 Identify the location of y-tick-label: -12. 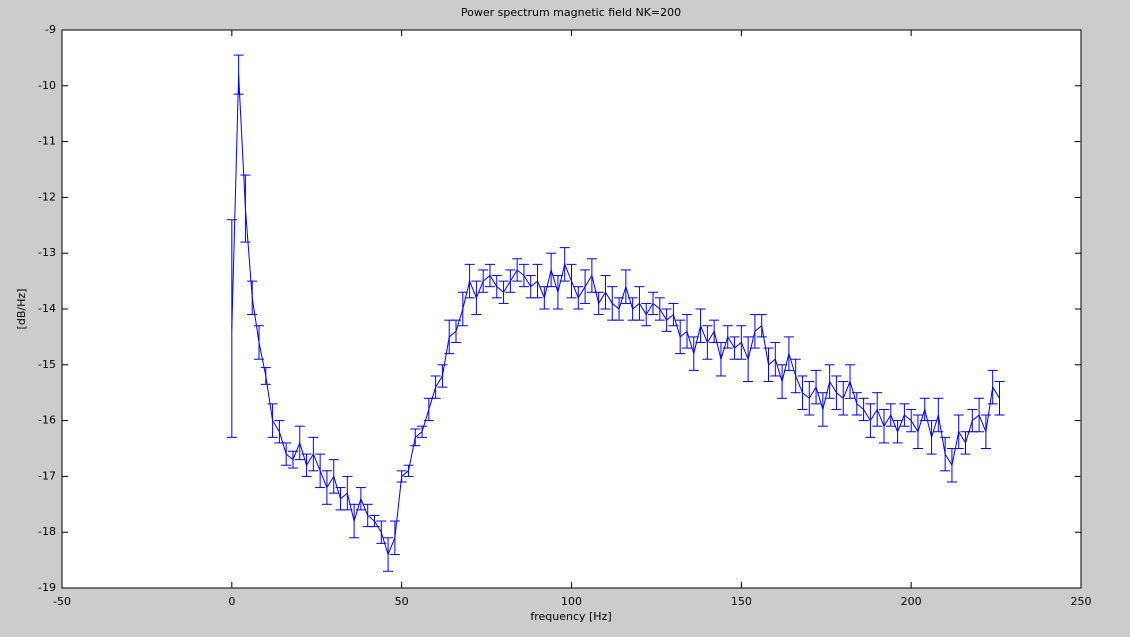
(47, 196).